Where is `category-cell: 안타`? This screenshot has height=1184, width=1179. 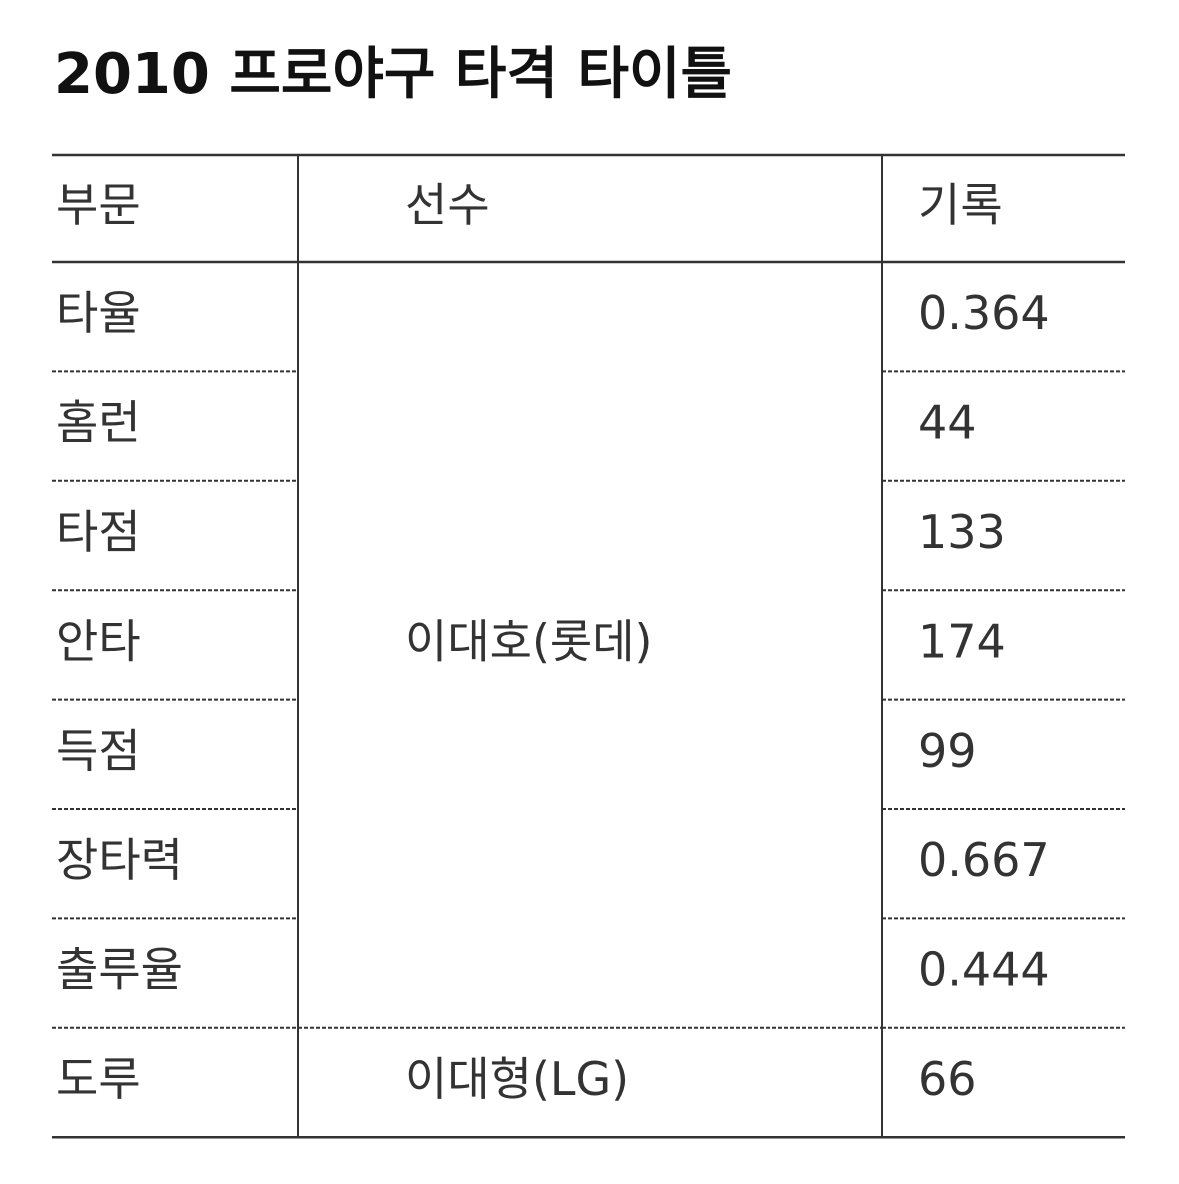
category-cell: 안타 is located at coordinates (98, 641).